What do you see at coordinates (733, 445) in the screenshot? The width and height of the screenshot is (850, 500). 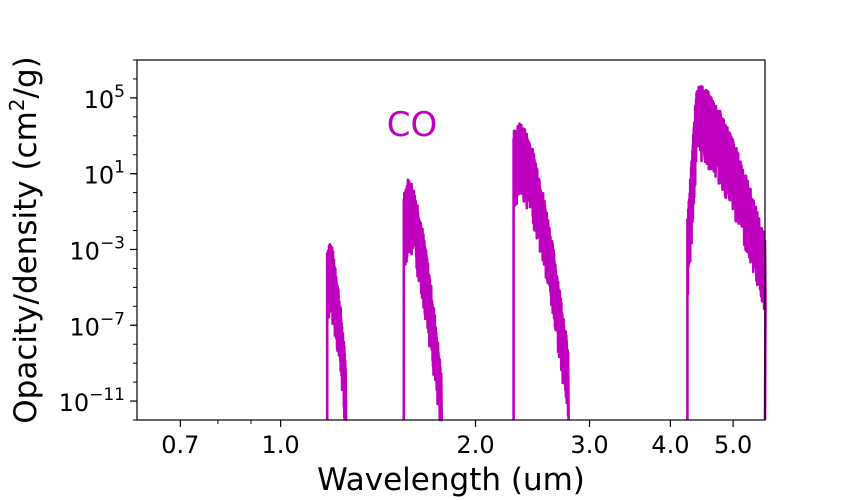 I see `x-tick-label: 5.0` at bounding box center [733, 445].